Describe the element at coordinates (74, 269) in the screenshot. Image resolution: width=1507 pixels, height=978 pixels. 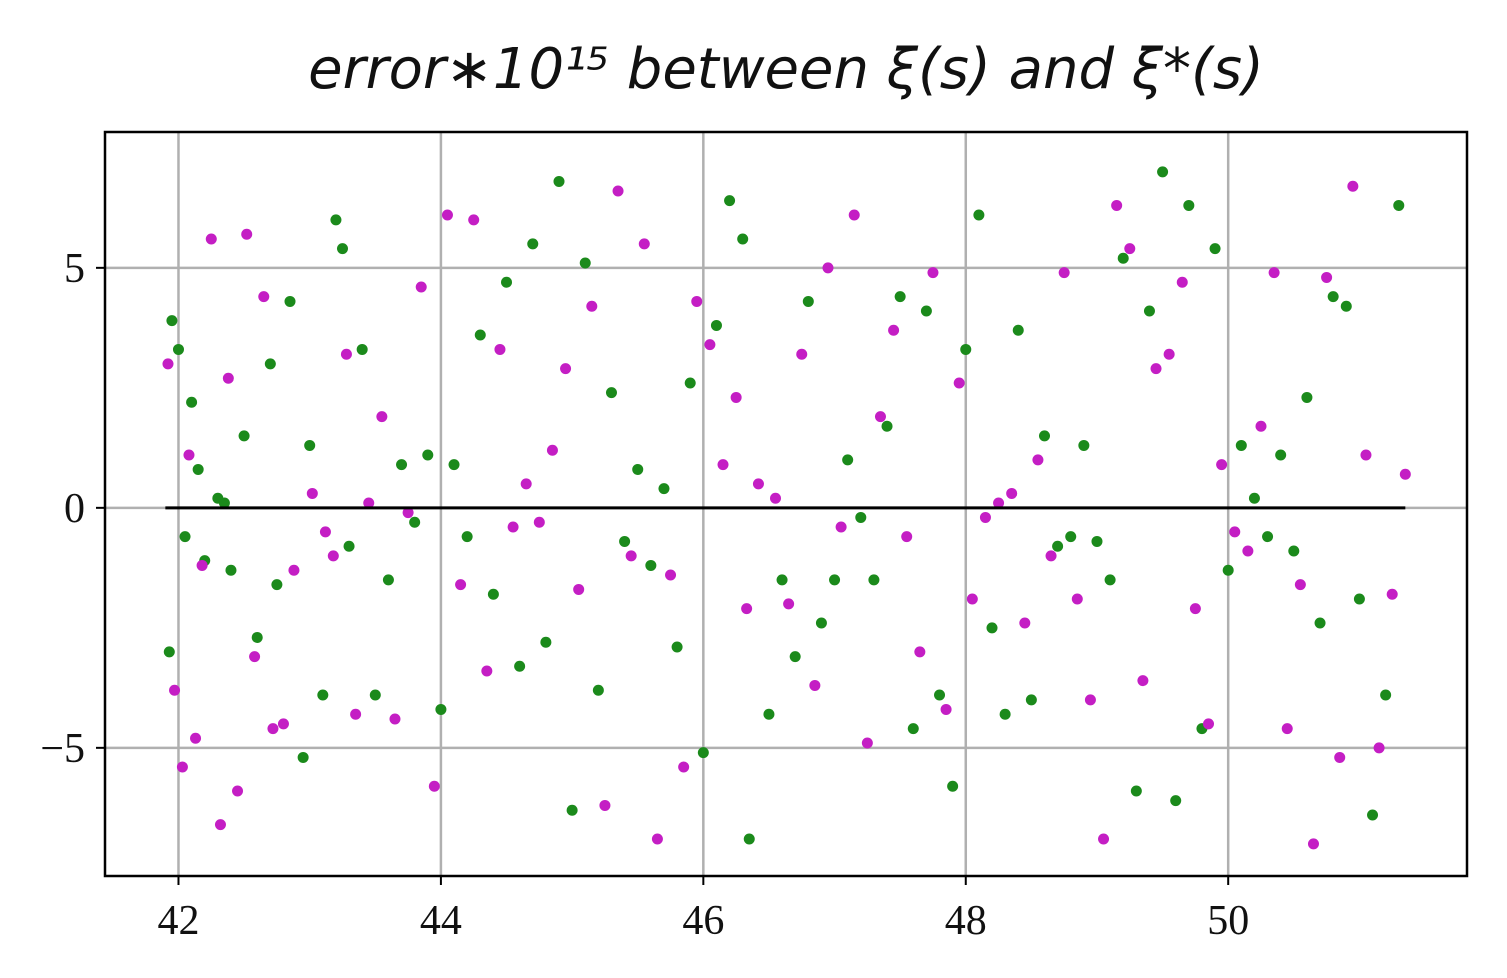
I see `y-tick-label: 5` at that location.